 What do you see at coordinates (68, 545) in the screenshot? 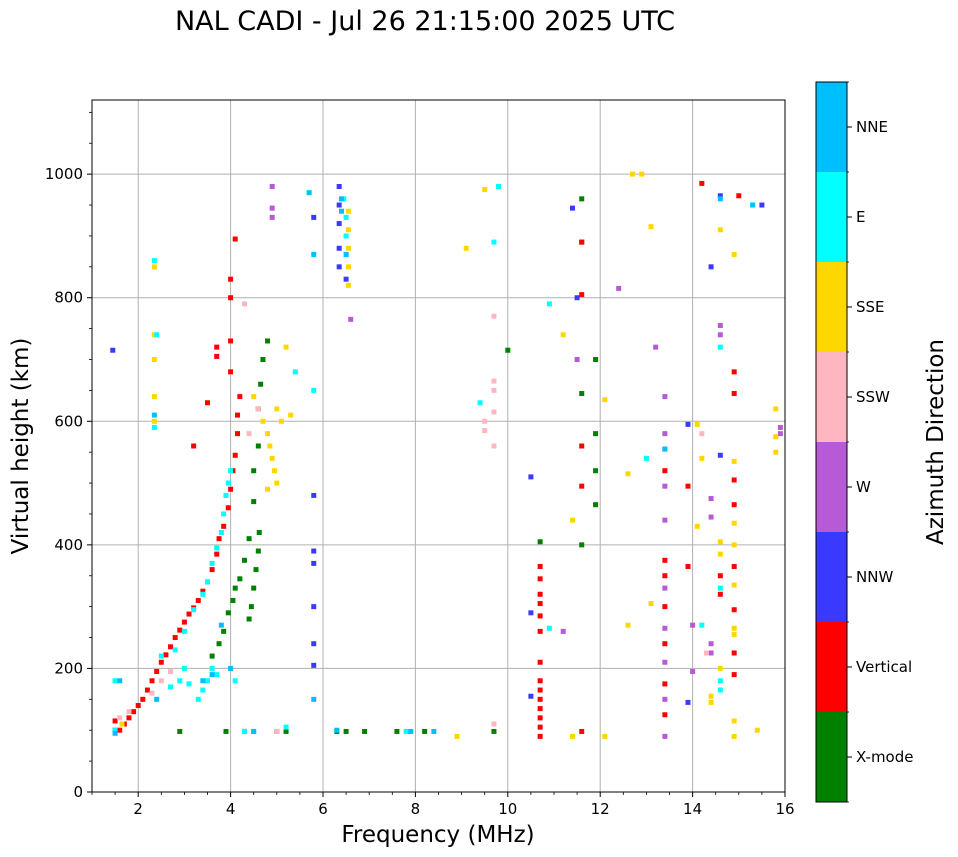
I see `y-tick-label: 400` at bounding box center [68, 545].